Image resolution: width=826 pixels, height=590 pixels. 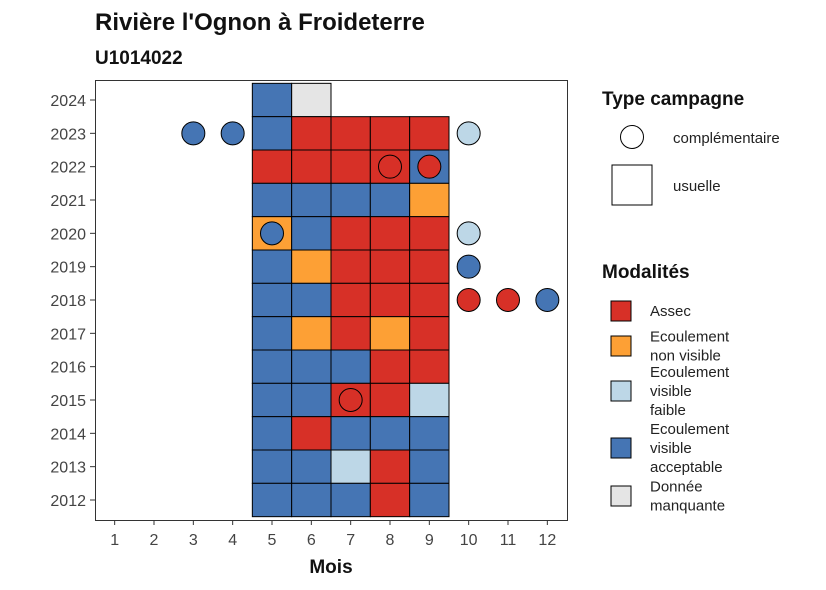 I want to click on x-tick-label-9: 9, so click(x=429, y=540).